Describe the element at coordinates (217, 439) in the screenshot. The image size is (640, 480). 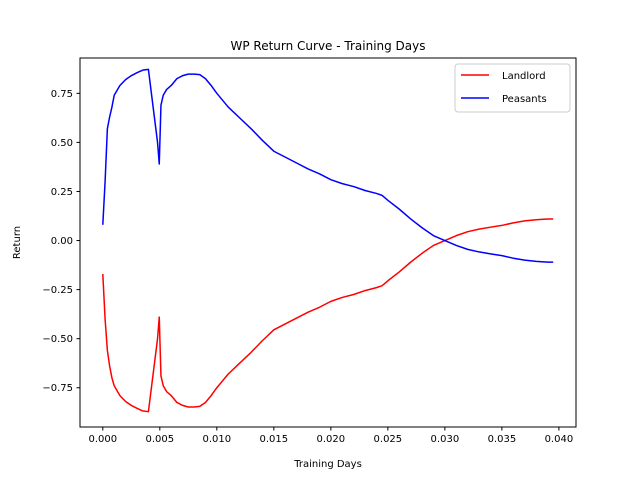
I see `x-tick-label: 0.010` at that location.